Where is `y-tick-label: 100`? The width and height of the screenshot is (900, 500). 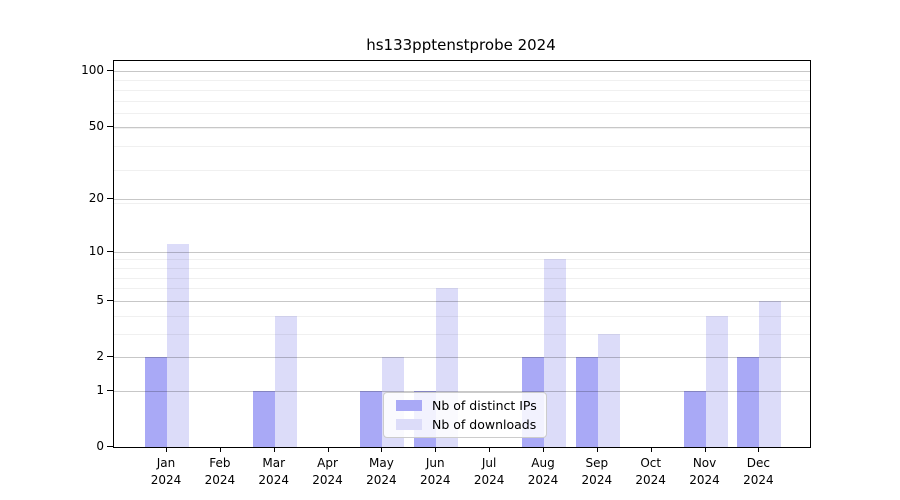
y-tick-label: 100 is located at coordinates (92, 69).